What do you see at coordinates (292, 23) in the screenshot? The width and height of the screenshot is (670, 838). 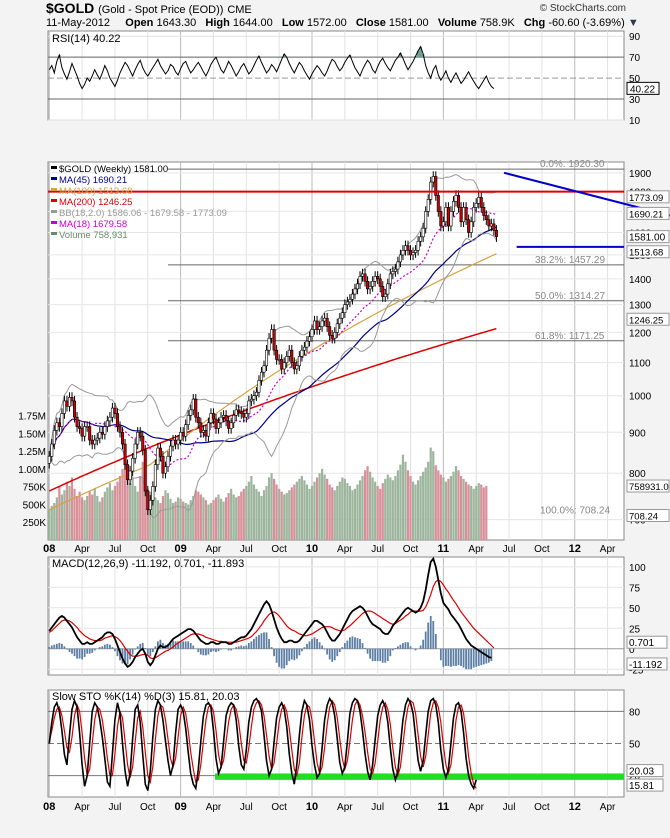 I see `low-label: Low` at bounding box center [292, 23].